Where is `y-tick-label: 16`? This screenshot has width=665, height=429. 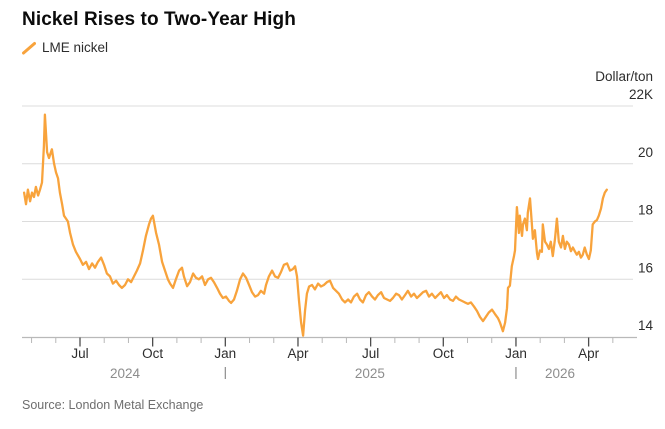 y-tick-label: 16 is located at coordinates (645, 267).